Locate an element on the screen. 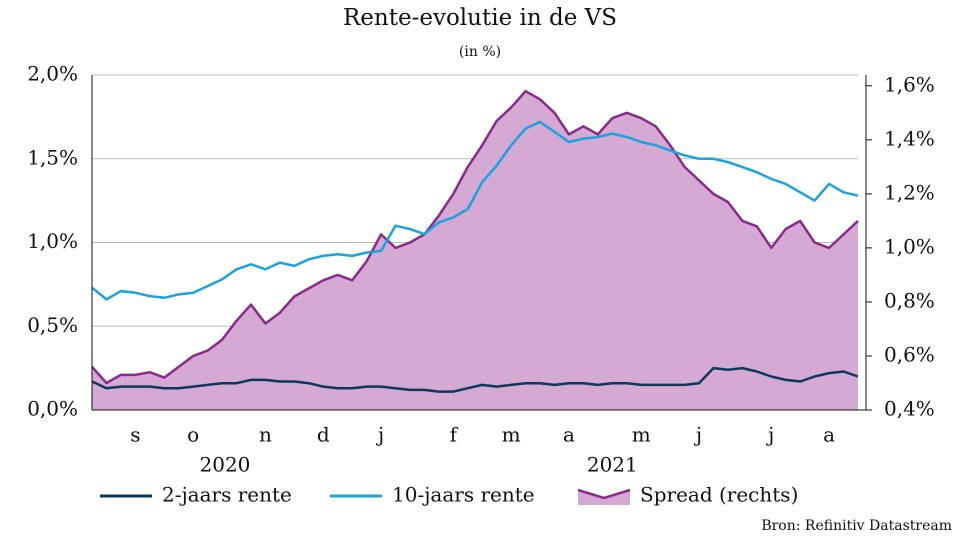  year-label: 2020 is located at coordinates (225, 465).